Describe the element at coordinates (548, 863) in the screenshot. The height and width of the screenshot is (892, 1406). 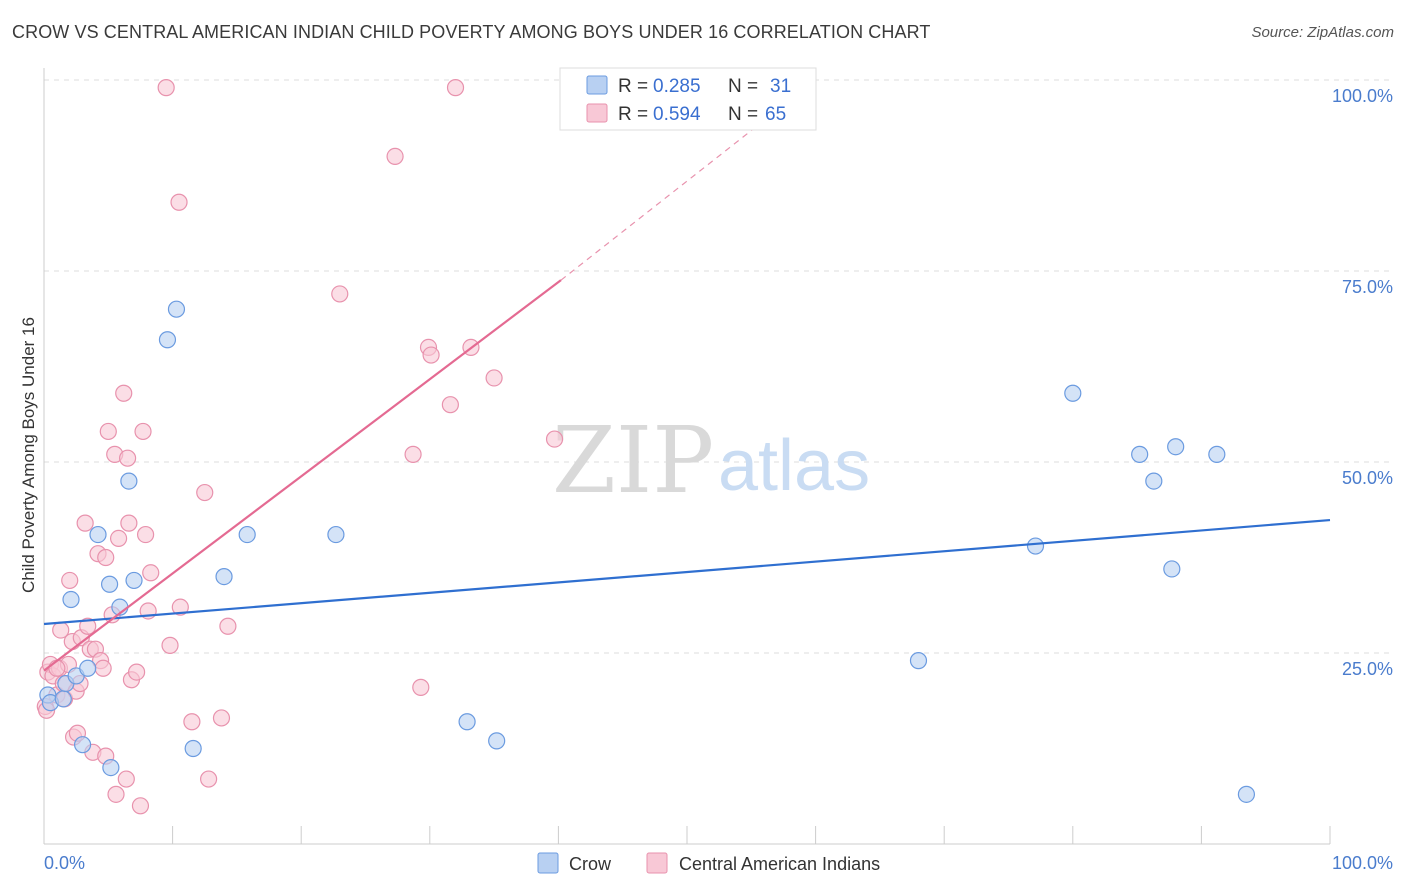
I see `crow-series-swatch` at that location.